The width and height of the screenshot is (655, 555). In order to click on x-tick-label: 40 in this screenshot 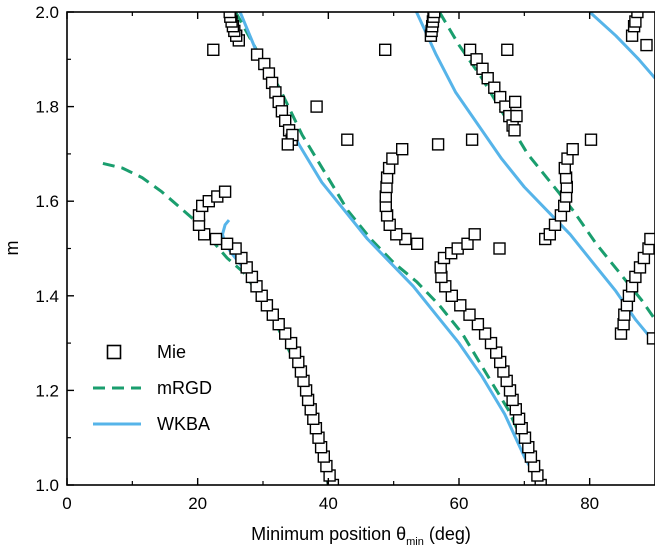, I will do `click(328, 503)`.